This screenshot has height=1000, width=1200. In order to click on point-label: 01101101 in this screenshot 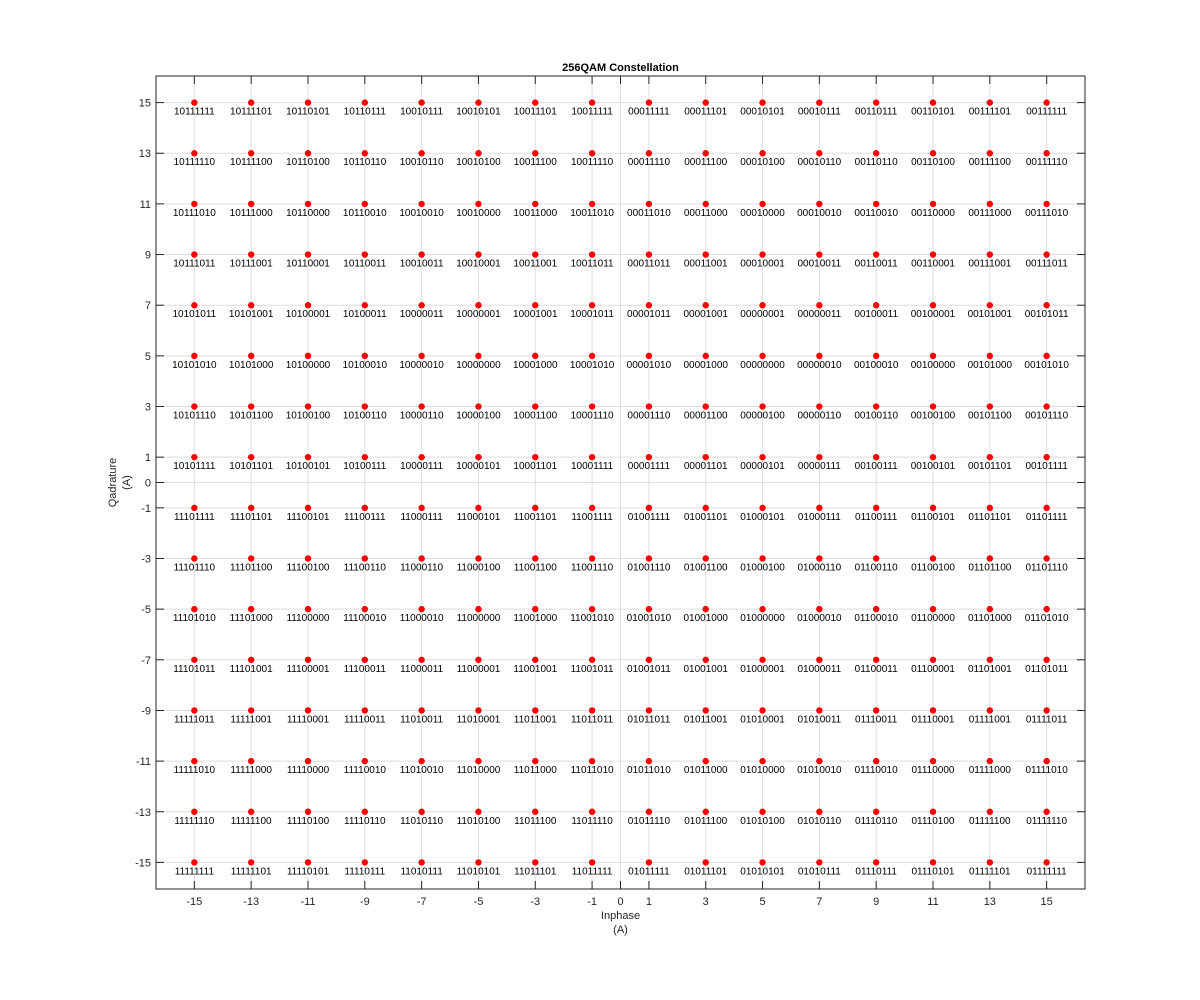, I will do `click(989, 517)`.